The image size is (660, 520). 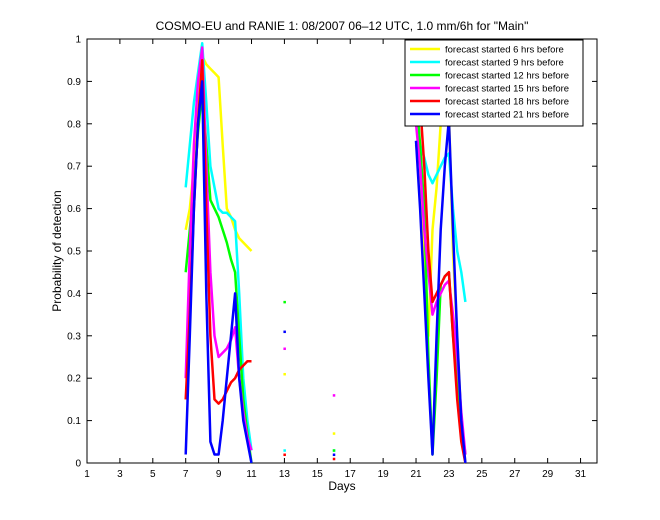 I want to click on y-tick-label: 0.5, so click(x=74, y=252).